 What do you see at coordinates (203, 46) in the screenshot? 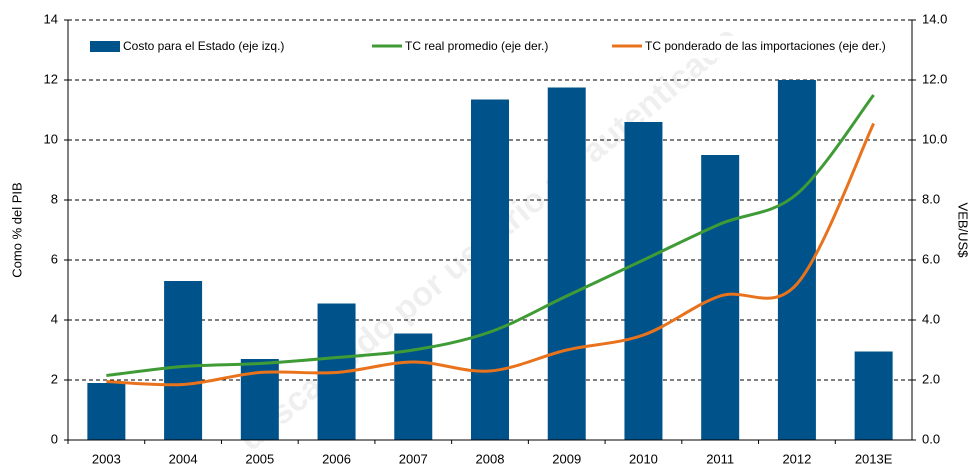
I see `legend-label: Costo para el Estado (eje izq.)` at bounding box center [203, 46].